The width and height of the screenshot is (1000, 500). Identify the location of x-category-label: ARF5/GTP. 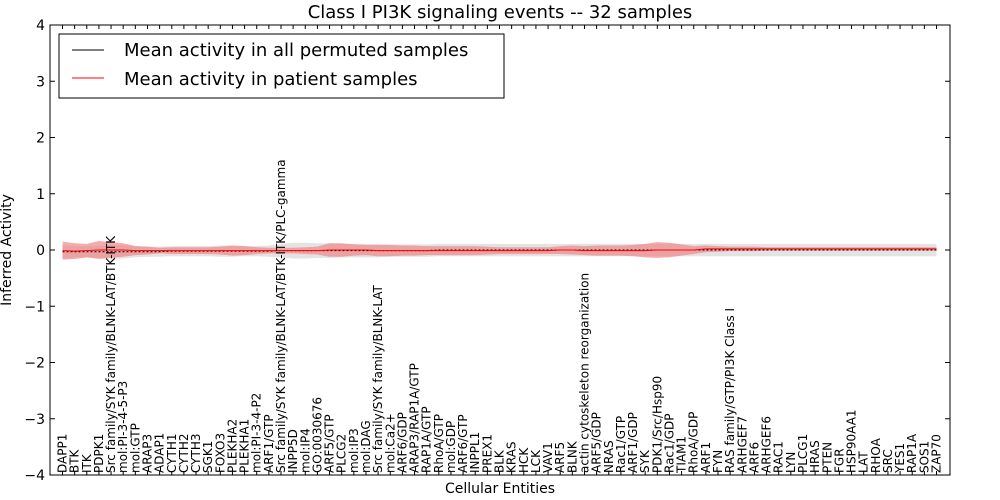
(330, 443).